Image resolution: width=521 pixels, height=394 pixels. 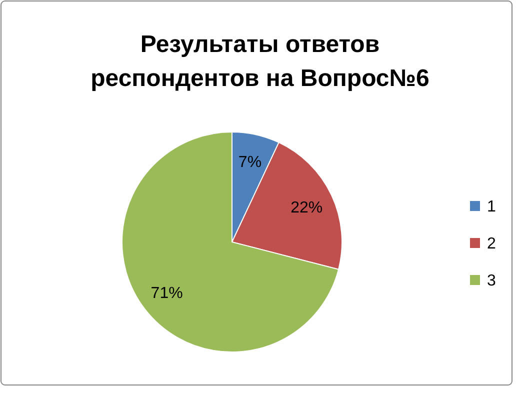 I want to click on data-label: 71%, so click(x=166, y=293).